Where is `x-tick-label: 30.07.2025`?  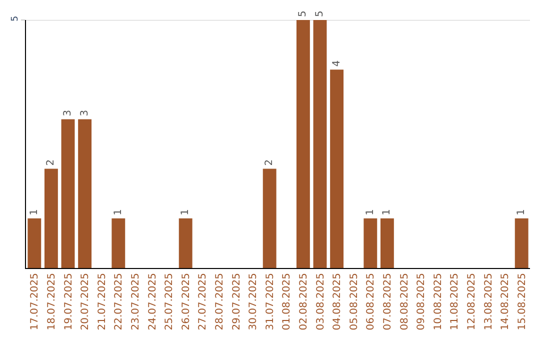
x-tick-label: 30.07.2025 is located at coordinates (254, 301).